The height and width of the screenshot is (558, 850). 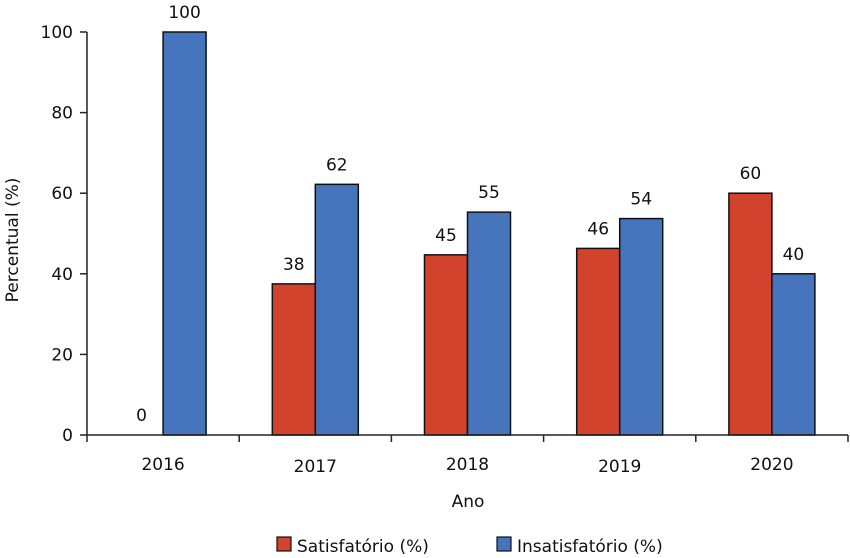 I want to click on data-label: 62, so click(x=337, y=165).